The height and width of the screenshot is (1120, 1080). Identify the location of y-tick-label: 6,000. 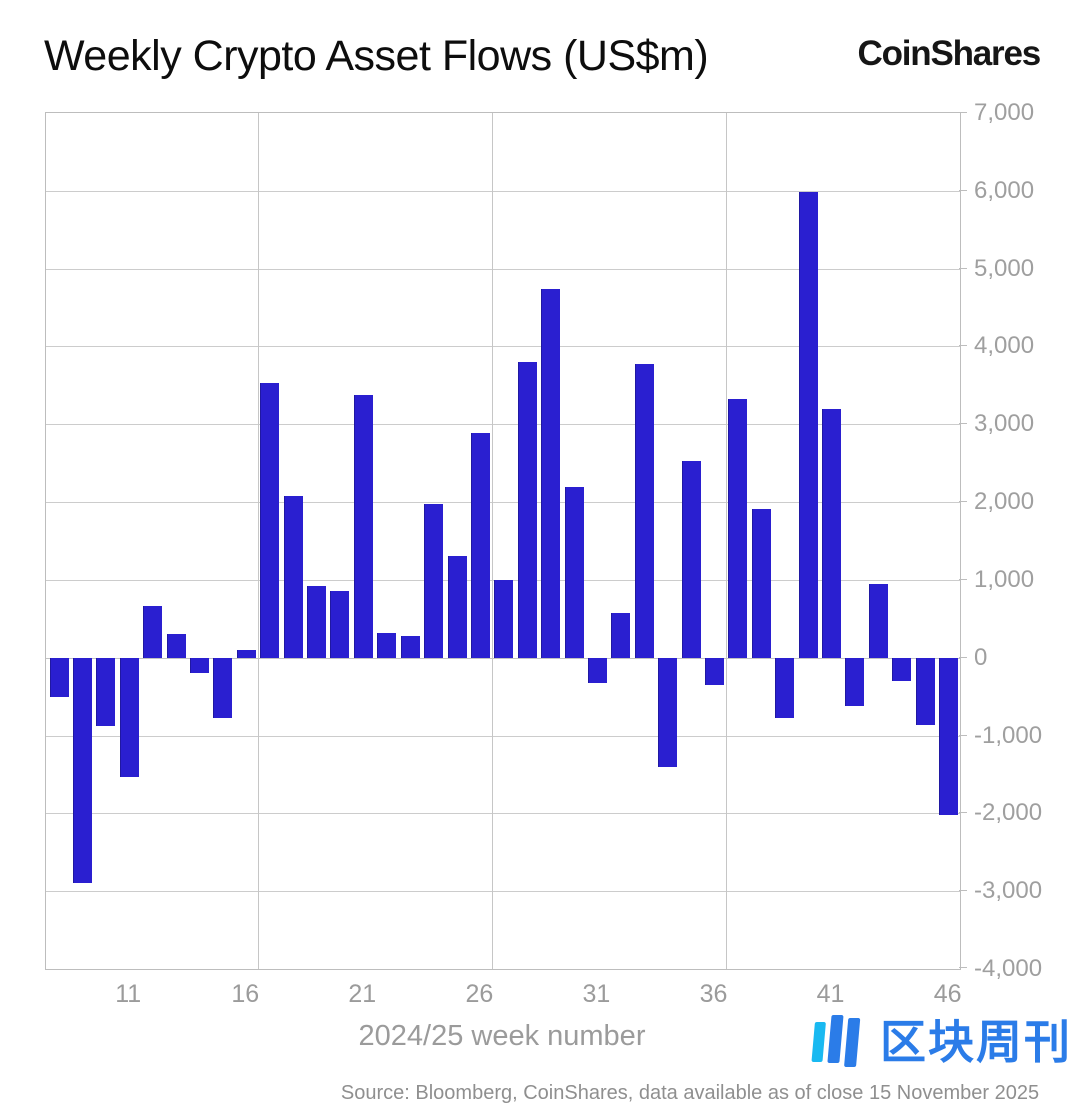
(1004, 190).